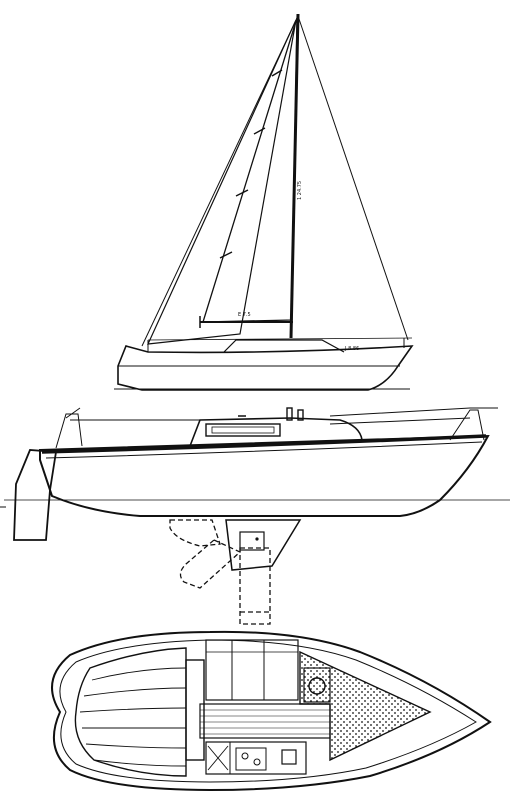 The image size is (516, 808). I want to click on cockpit, so click(130, 712).